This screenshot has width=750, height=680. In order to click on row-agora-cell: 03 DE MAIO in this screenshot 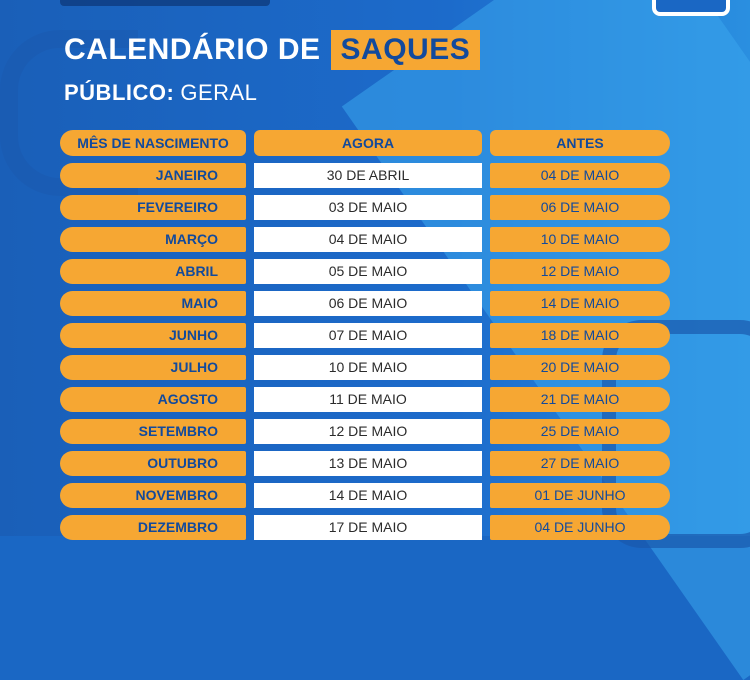, I will do `click(368, 207)`.